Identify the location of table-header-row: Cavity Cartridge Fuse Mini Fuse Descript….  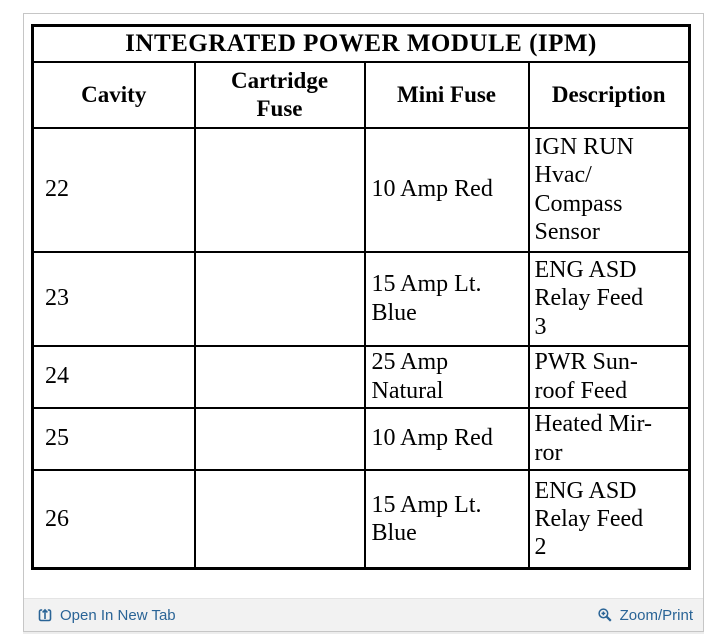
(361, 94).